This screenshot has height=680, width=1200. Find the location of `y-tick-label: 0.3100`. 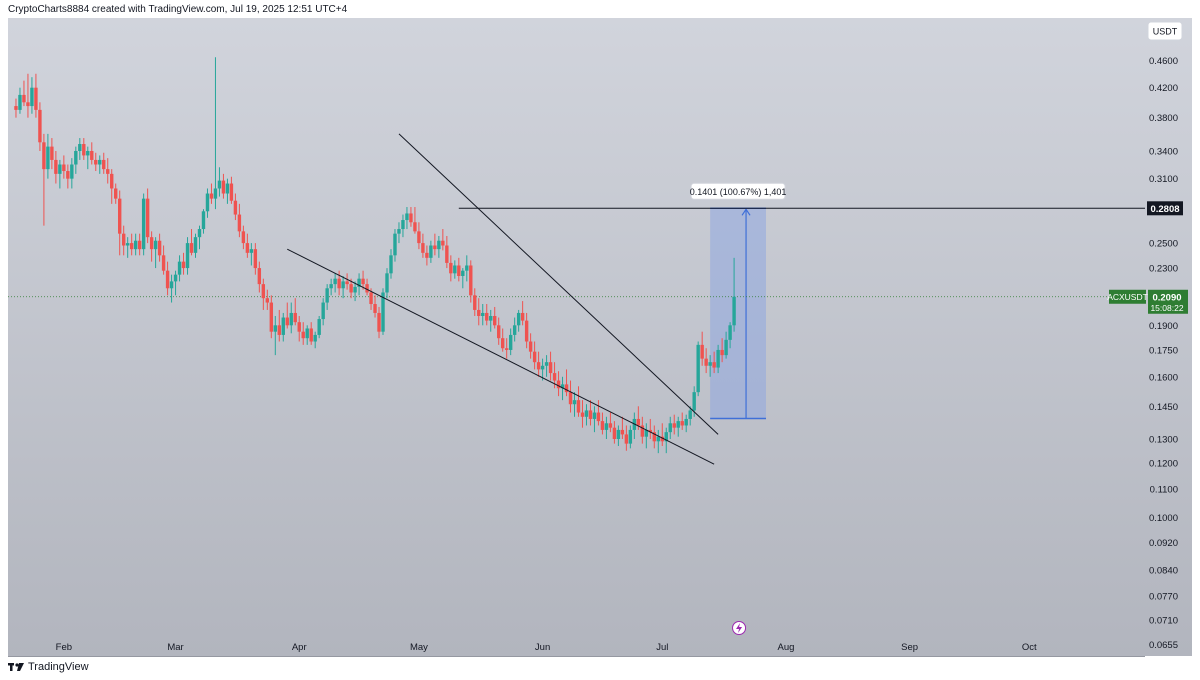

y-tick-label: 0.3100 is located at coordinates (1163, 179).